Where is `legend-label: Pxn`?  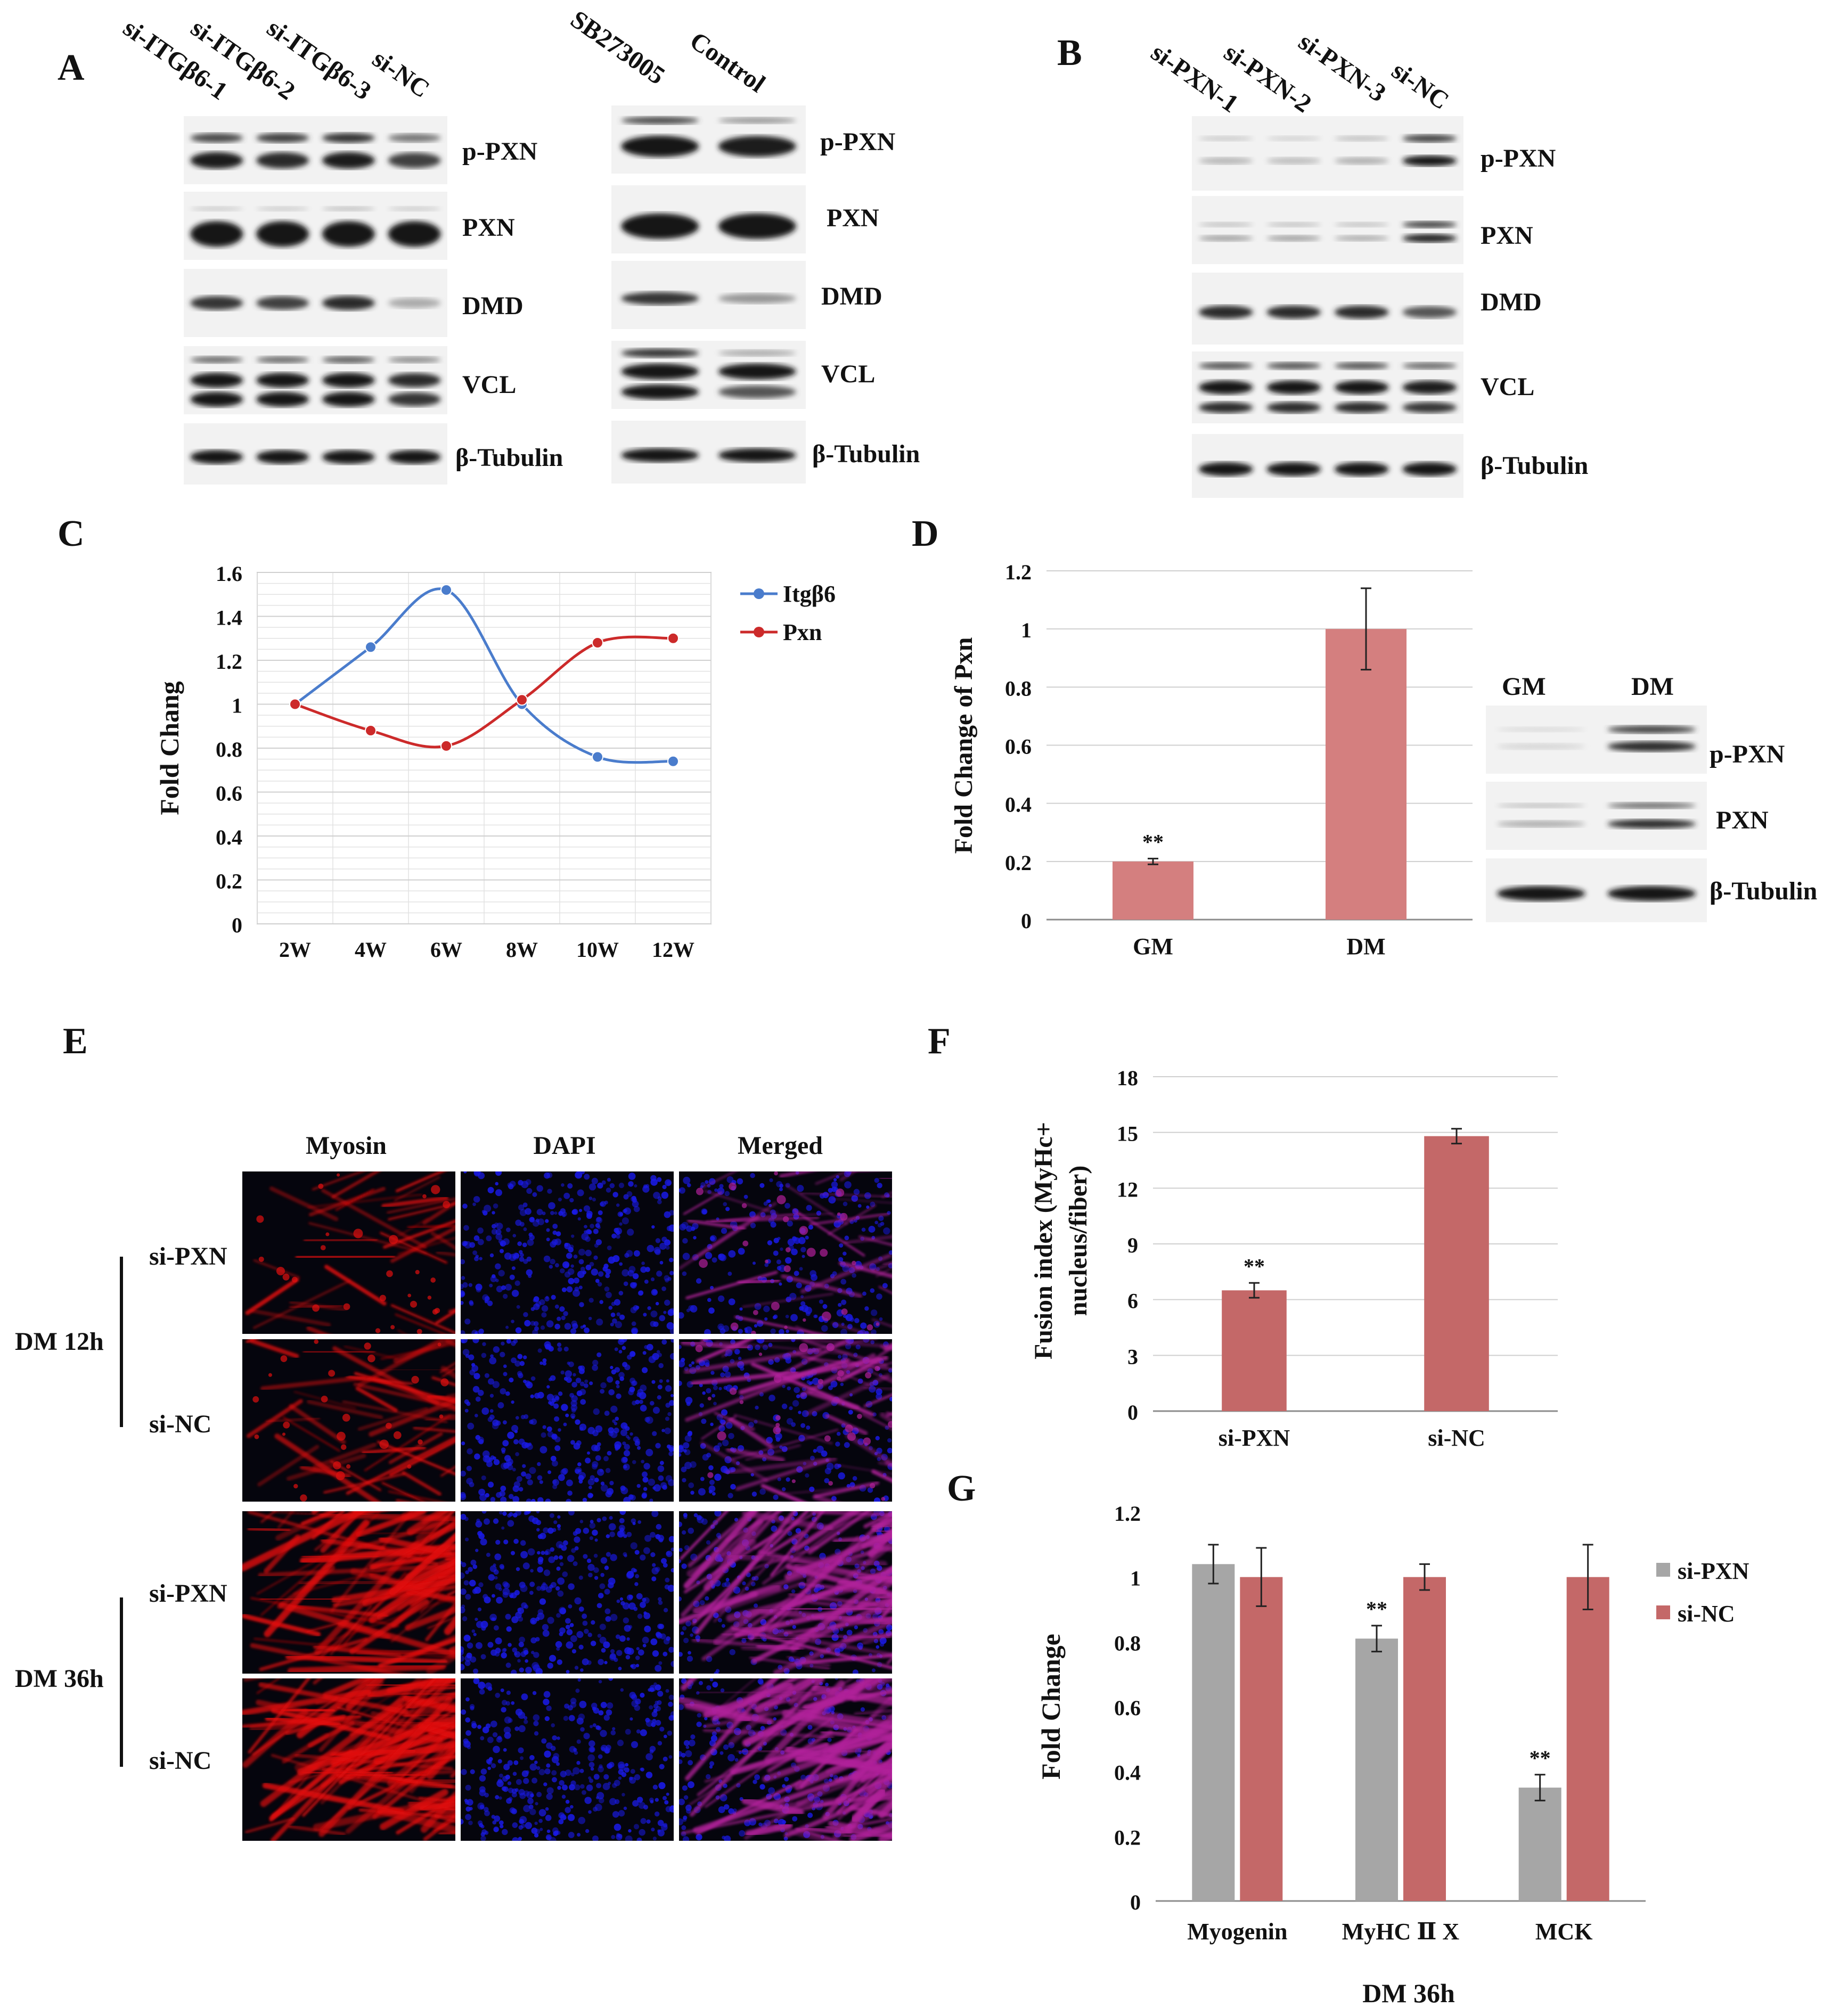
legend-label: Pxn is located at coordinates (802, 632).